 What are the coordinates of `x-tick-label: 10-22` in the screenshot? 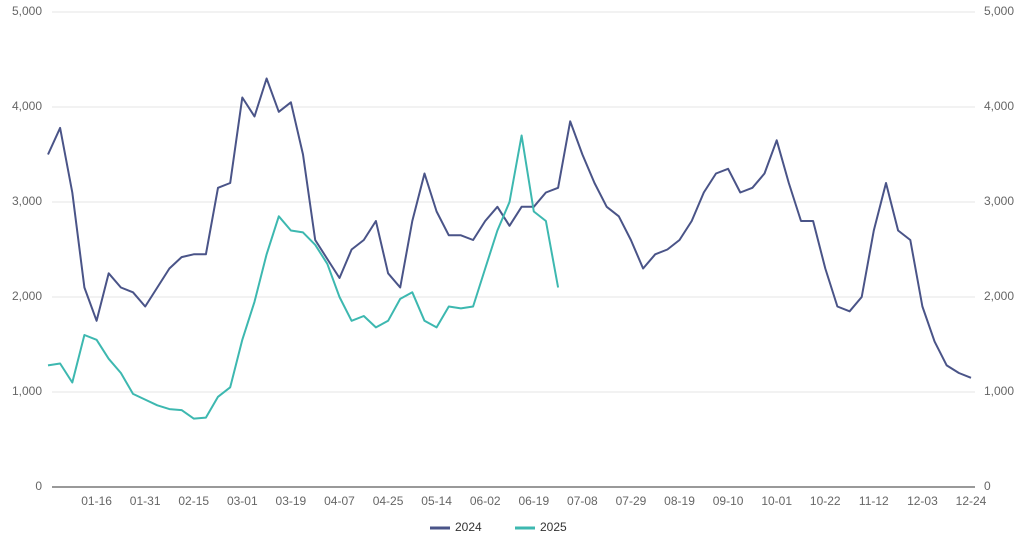 It's located at (825, 501).